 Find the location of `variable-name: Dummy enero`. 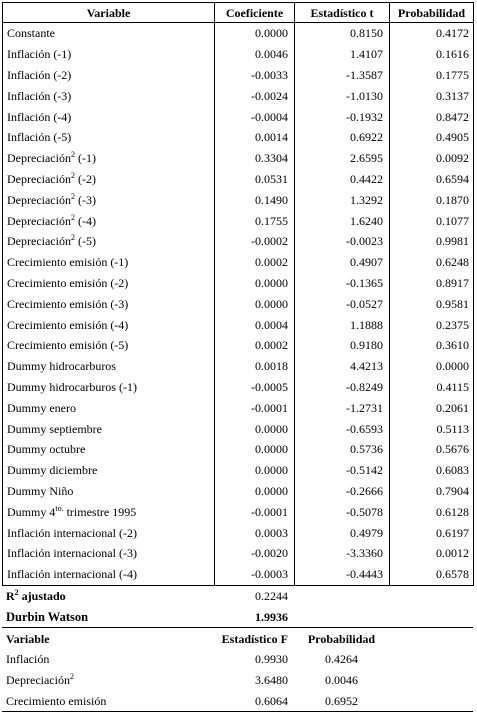

variable-name: Dummy enero is located at coordinates (41, 407).